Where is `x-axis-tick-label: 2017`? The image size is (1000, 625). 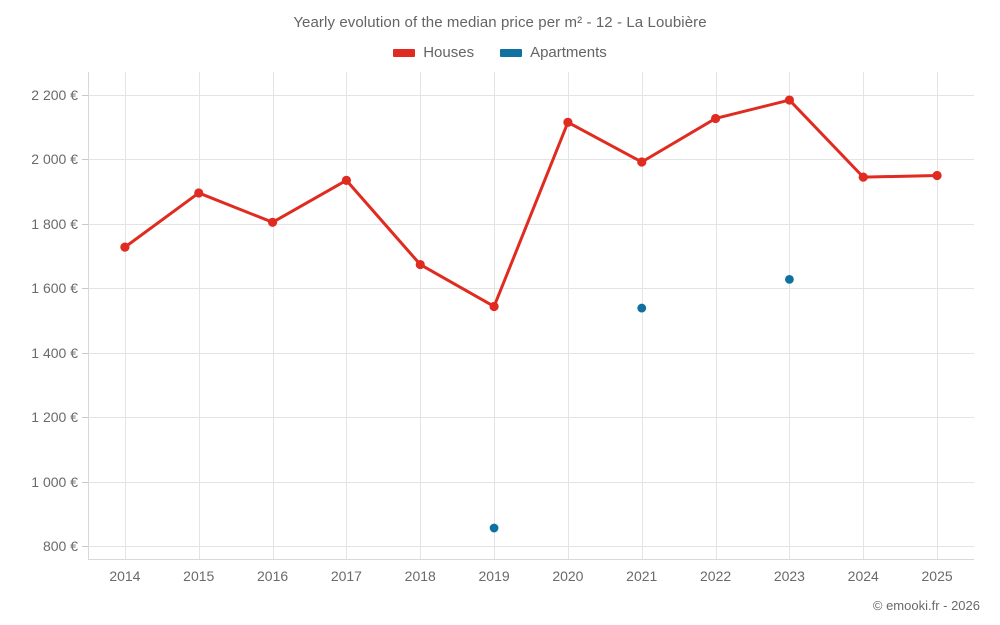 x-axis-tick-label: 2017 is located at coordinates (346, 576).